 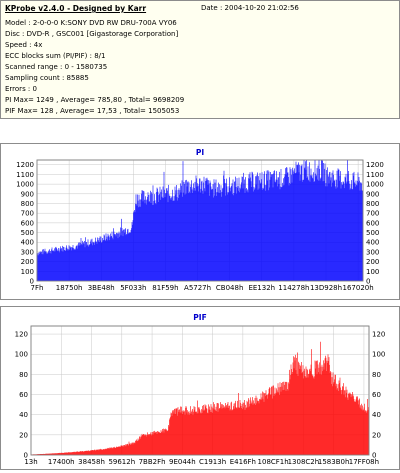 I want to click on pif-y-tick-label-left: 60, so click(x=23, y=395).